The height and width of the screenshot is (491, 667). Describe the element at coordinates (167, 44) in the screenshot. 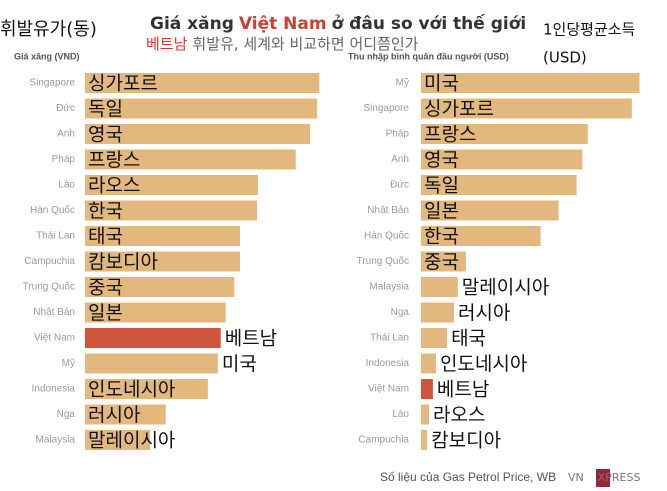

I see `subtitle-highlight: 베트남` at that location.